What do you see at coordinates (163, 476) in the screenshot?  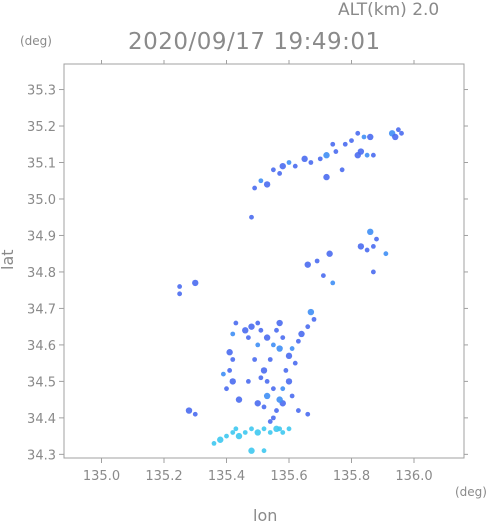 I see `x-tick-label: 135.2` at bounding box center [163, 476].